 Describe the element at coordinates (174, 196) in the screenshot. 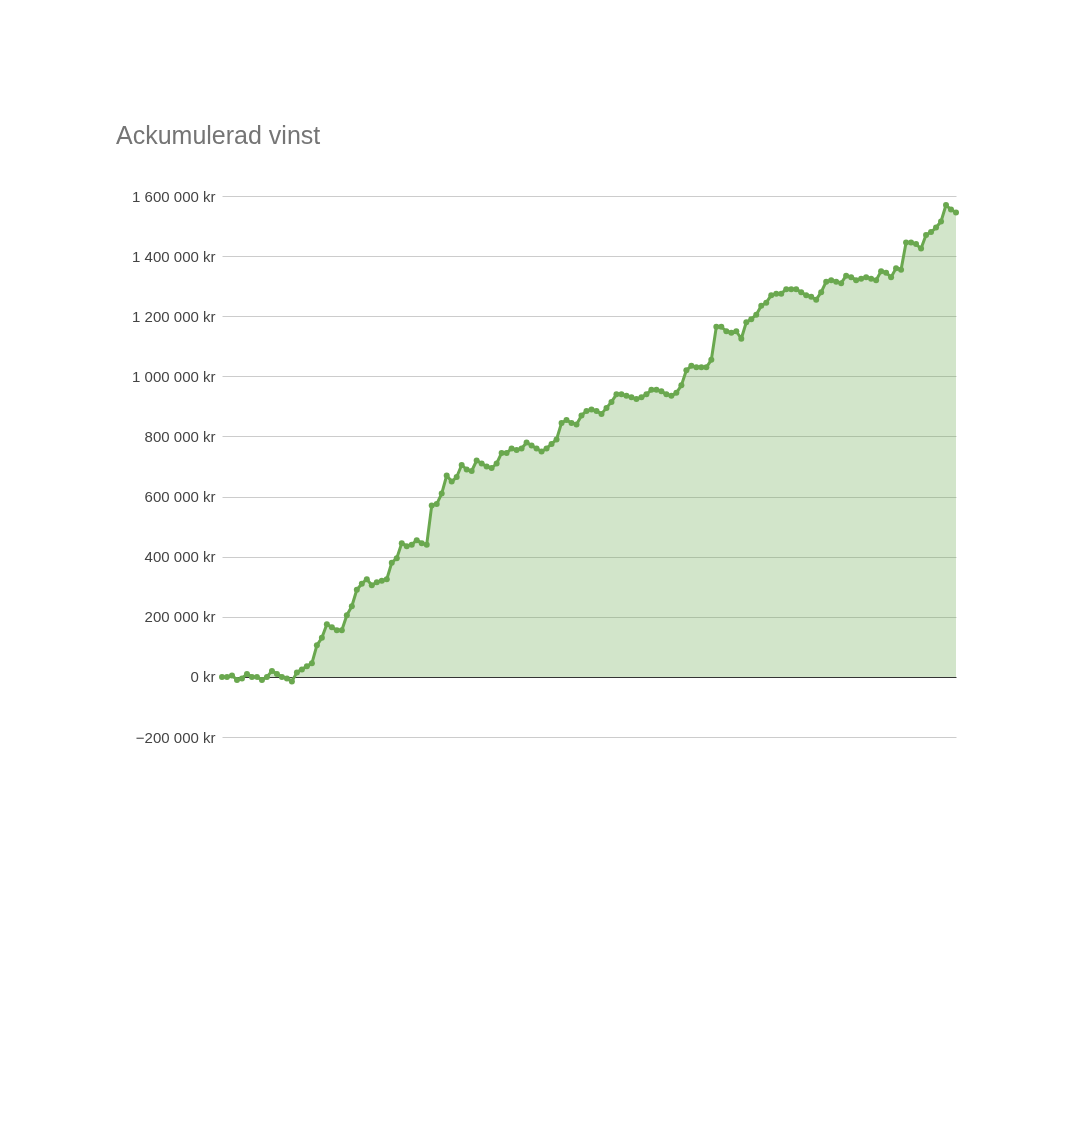

I see `y-tick-label: 1 600 000 kr` at that location.